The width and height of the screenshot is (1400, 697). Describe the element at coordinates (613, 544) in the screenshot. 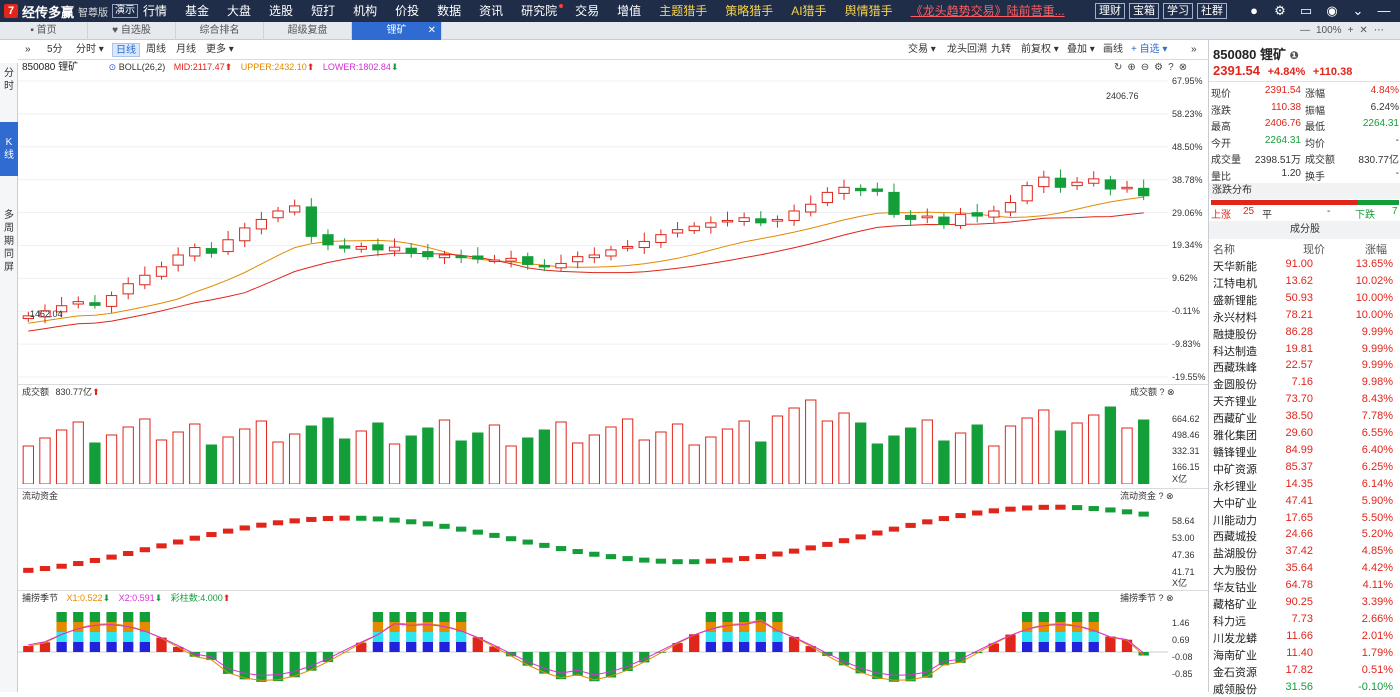

I see `flow-chart` at that location.